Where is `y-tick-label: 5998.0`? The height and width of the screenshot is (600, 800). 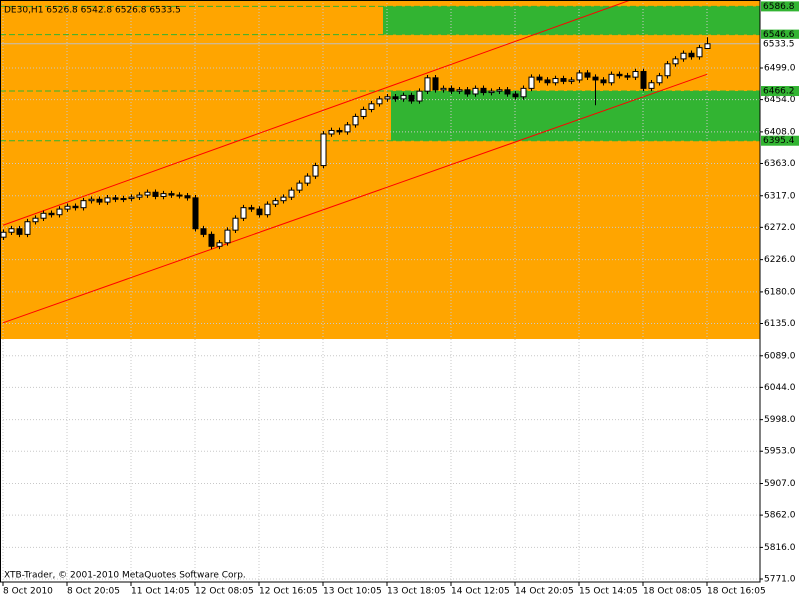
y-tick-label: 5998.0 is located at coordinates (780, 420).